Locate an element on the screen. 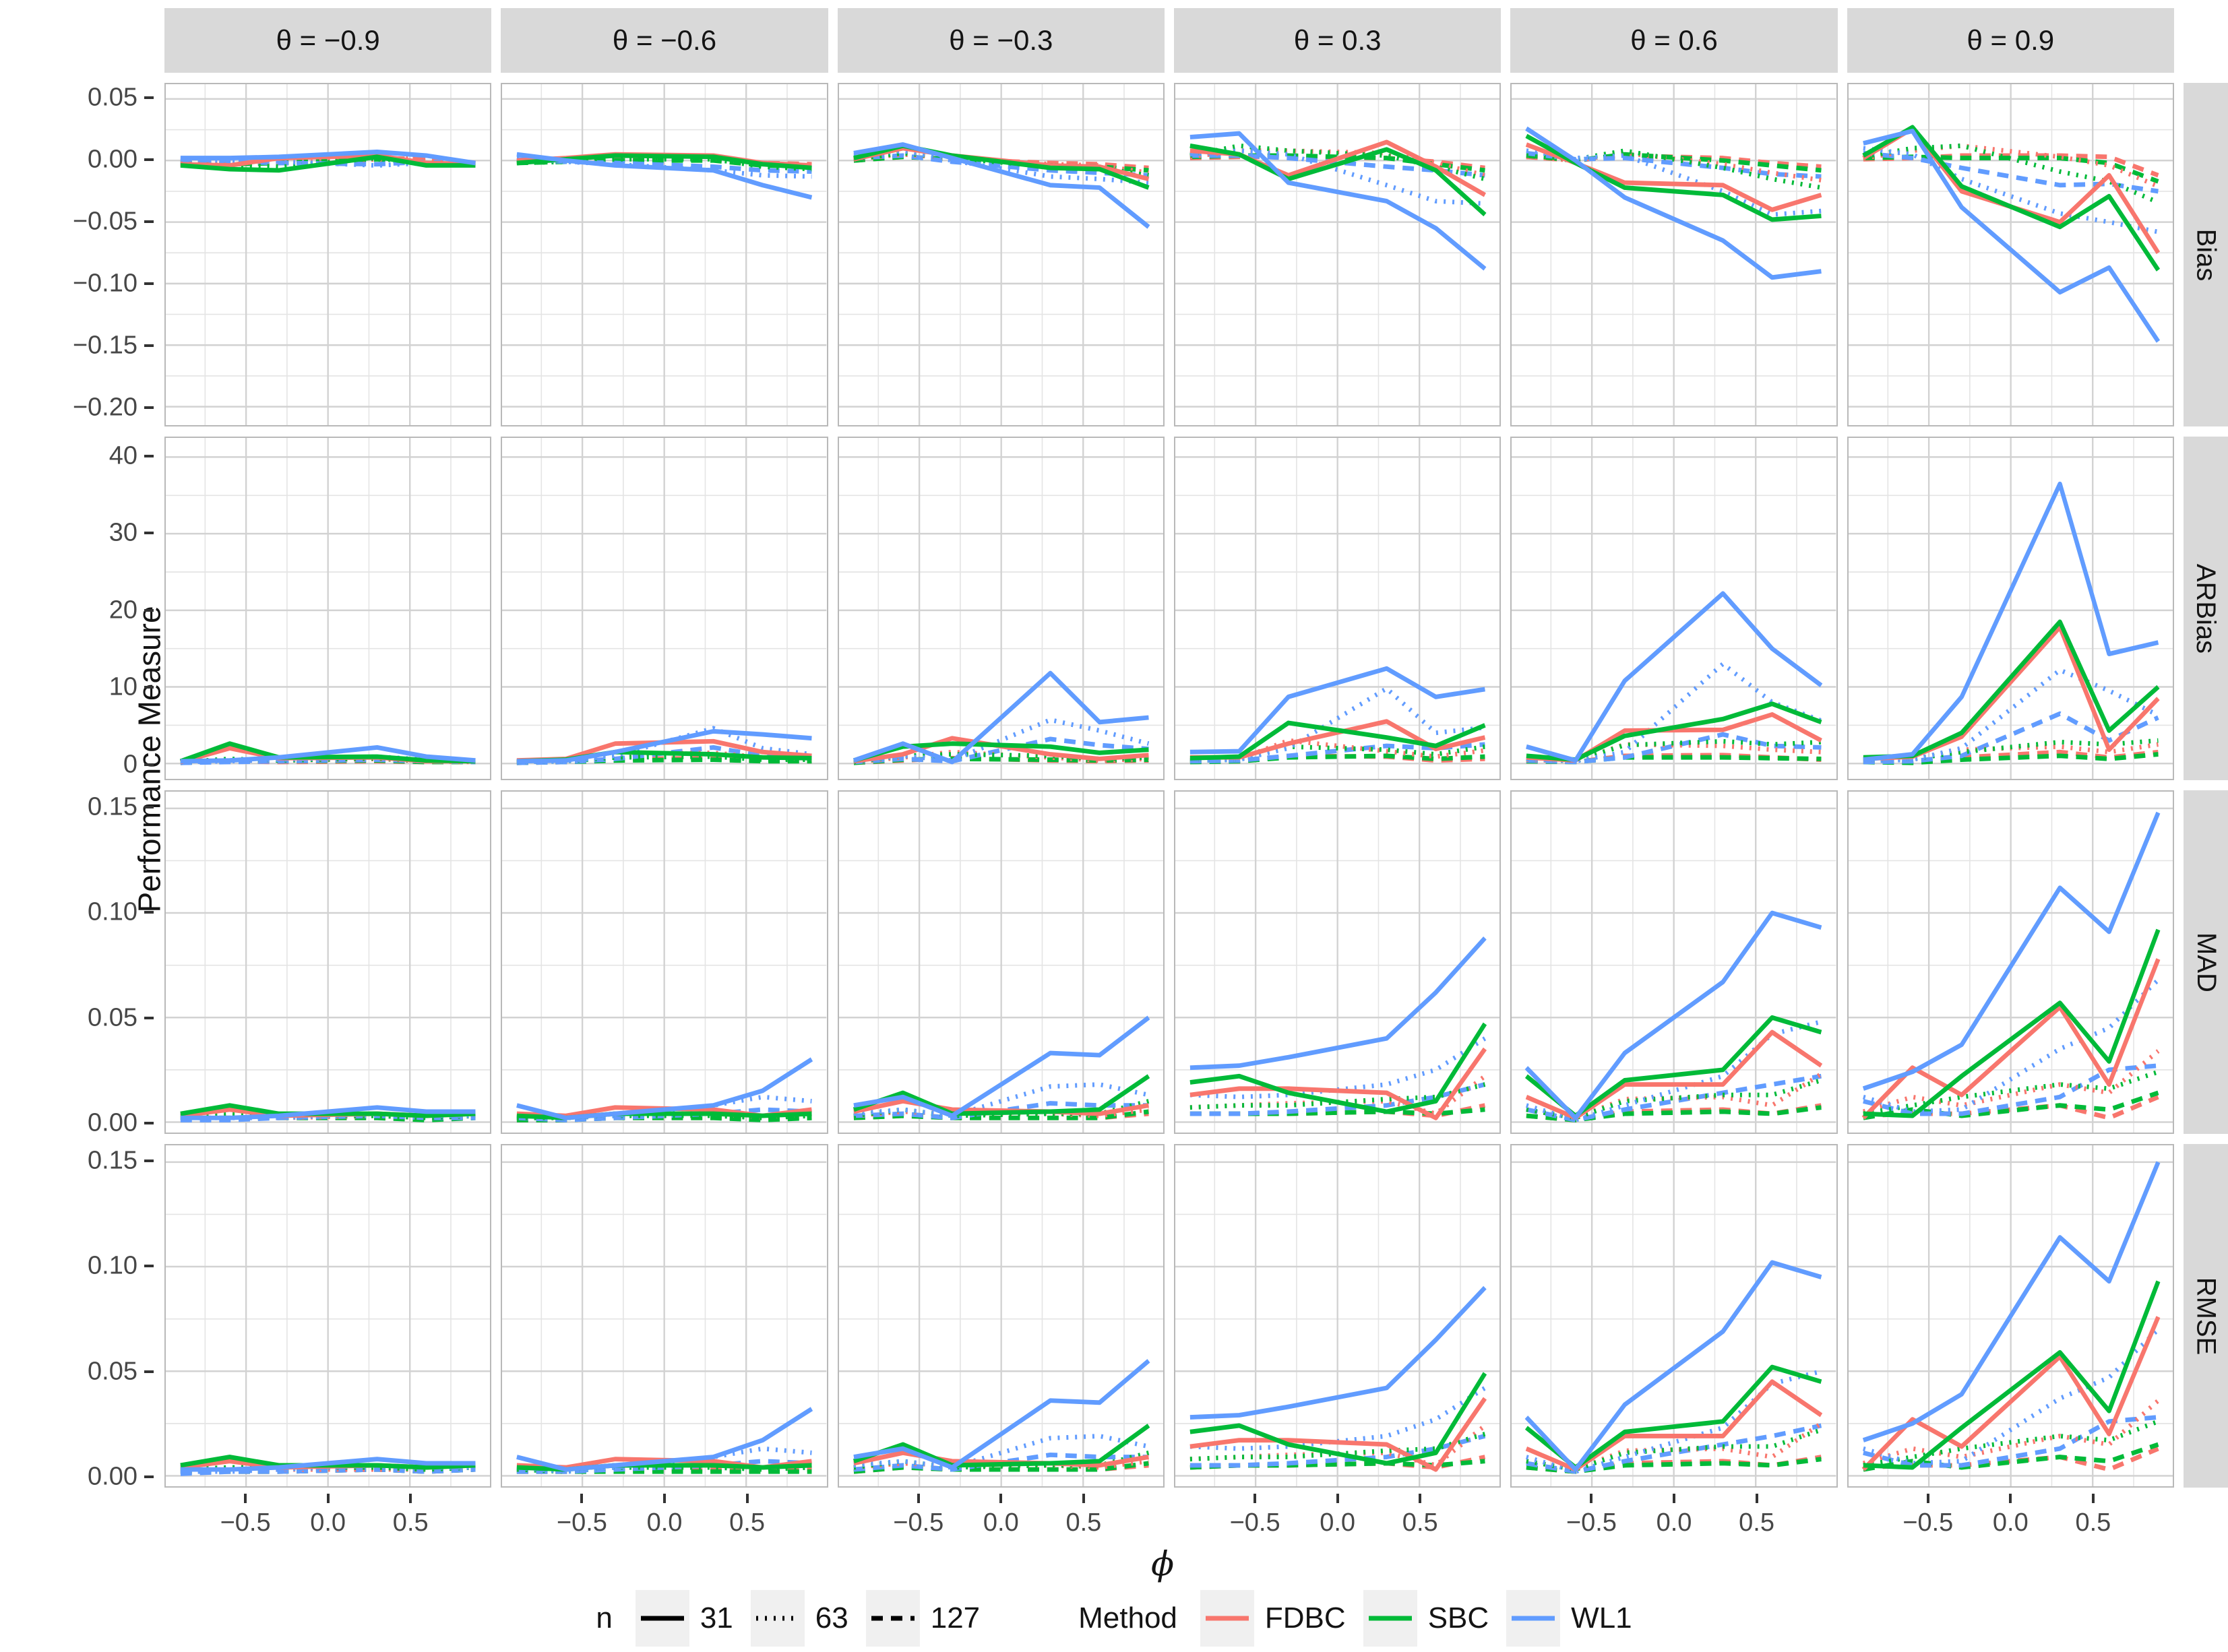 The width and height of the screenshot is (2228, 1652). y-axis-ticks-arbias: 40 30 20 10 0 is located at coordinates (77, 608).